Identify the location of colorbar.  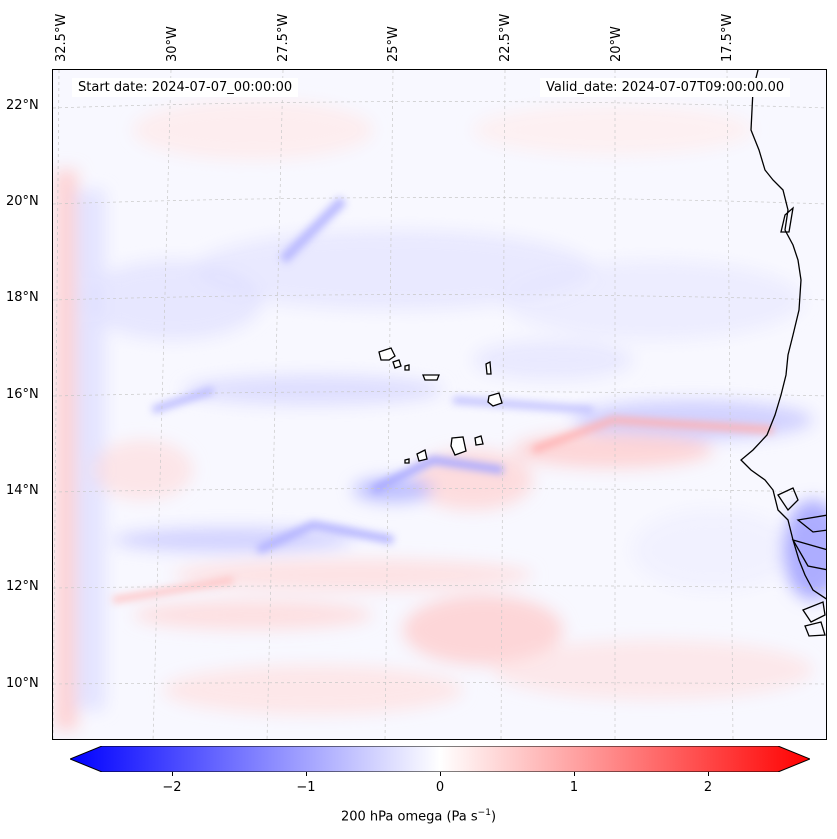
(440, 759).